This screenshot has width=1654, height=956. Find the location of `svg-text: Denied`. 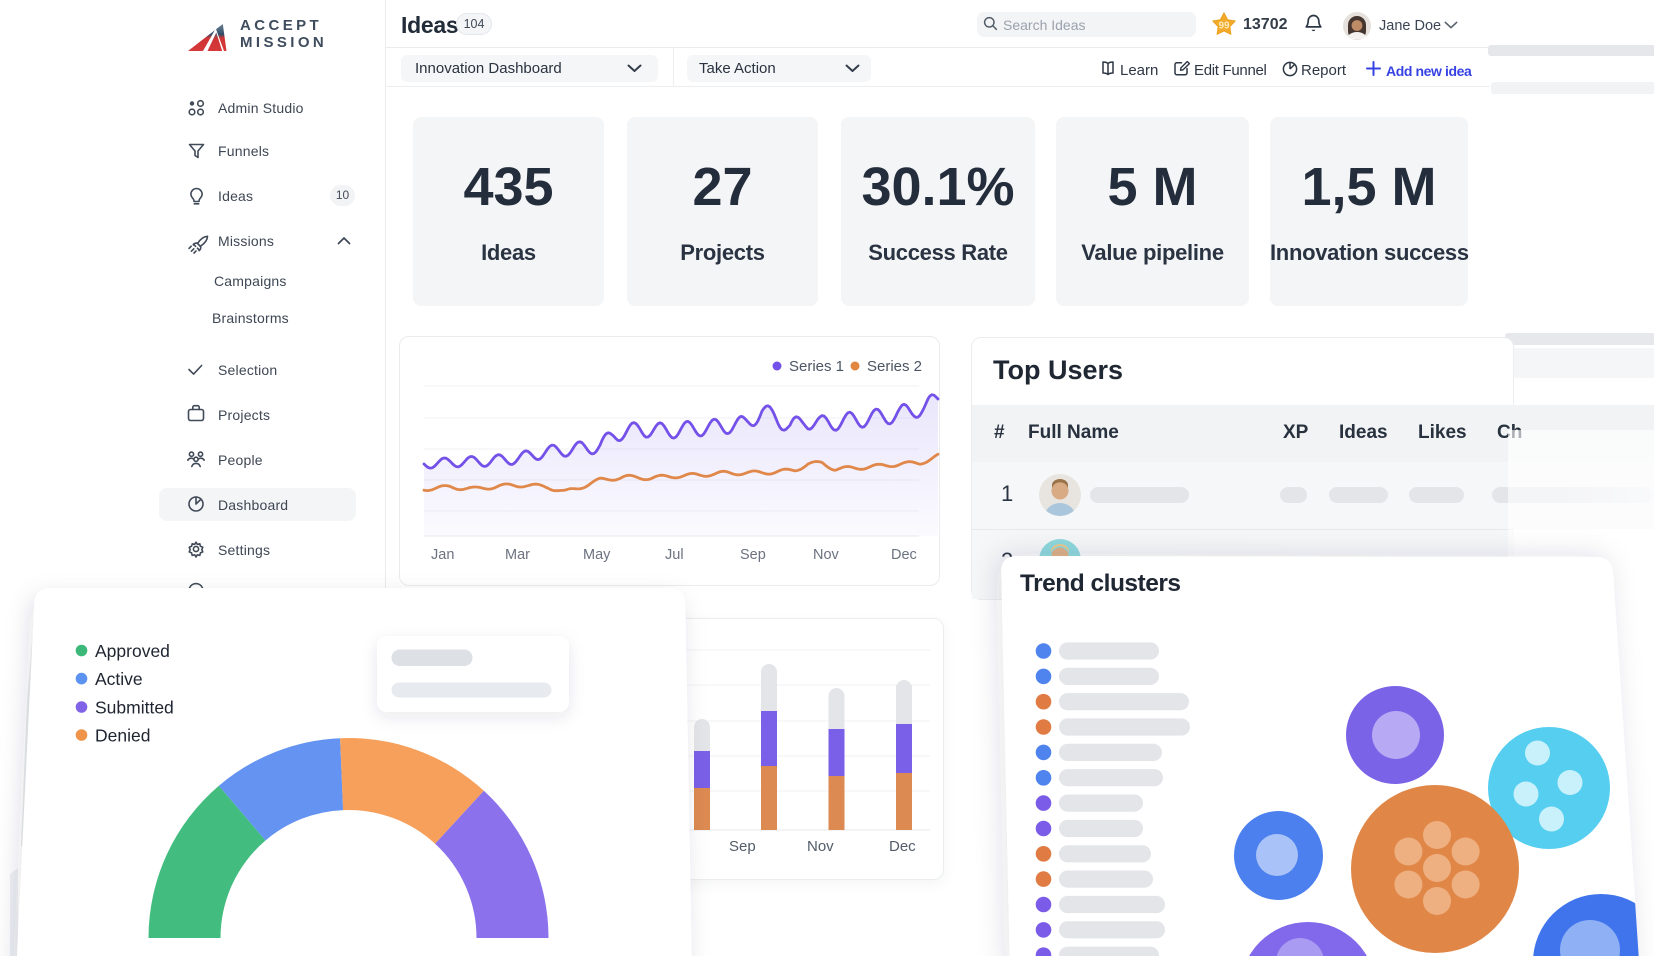

svg-text: Denied is located at coordinates (122, 736).